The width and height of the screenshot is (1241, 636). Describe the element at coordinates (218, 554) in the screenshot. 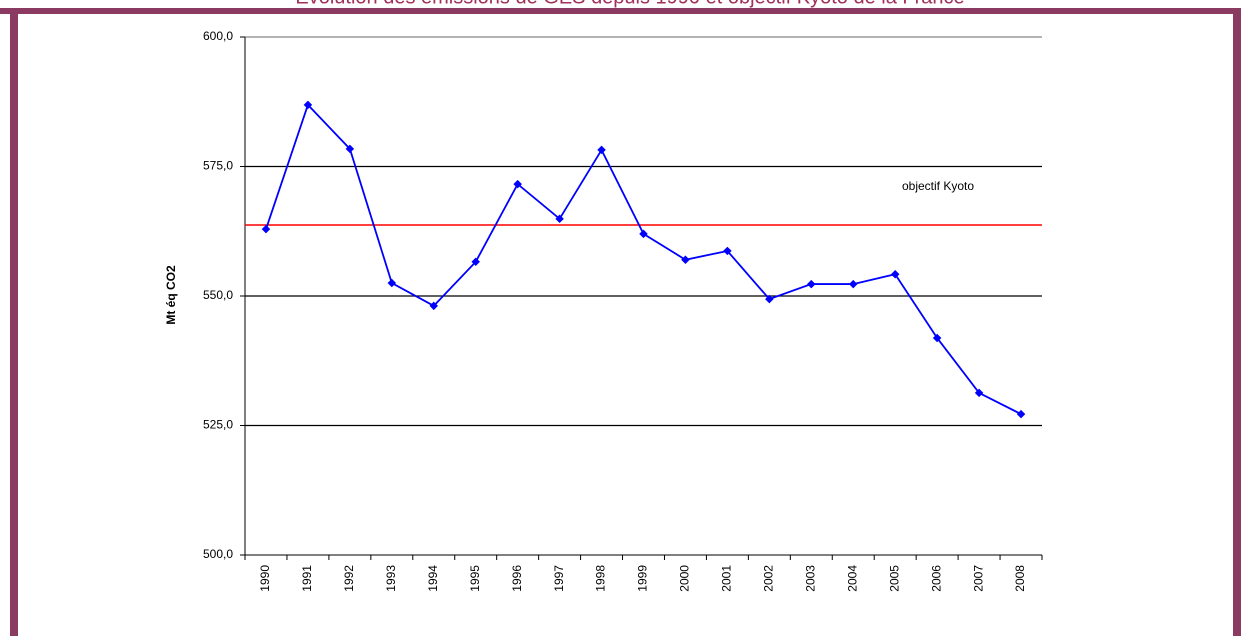

I see `y-tick-label: 500,0` at that location.